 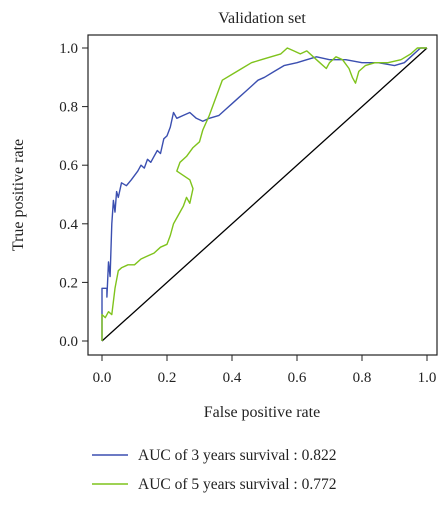 What do you see at coordinates (68, 342) in the screenshot?
I see `y-tick-label: 0.0` at bounding box center [68, 342].